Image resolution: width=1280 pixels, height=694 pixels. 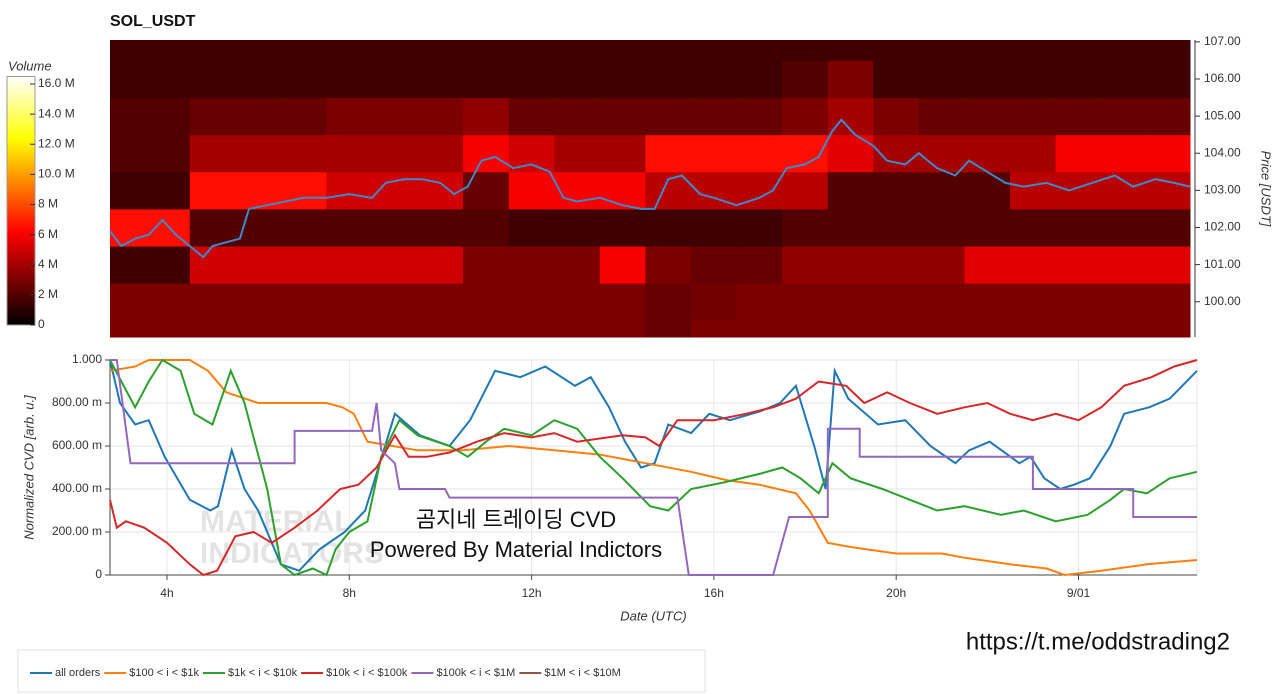 What do you see at coordinates (166, 593) in the screenshot?
I see `x-tick-label: 4h` at bounding box center [166, 593].